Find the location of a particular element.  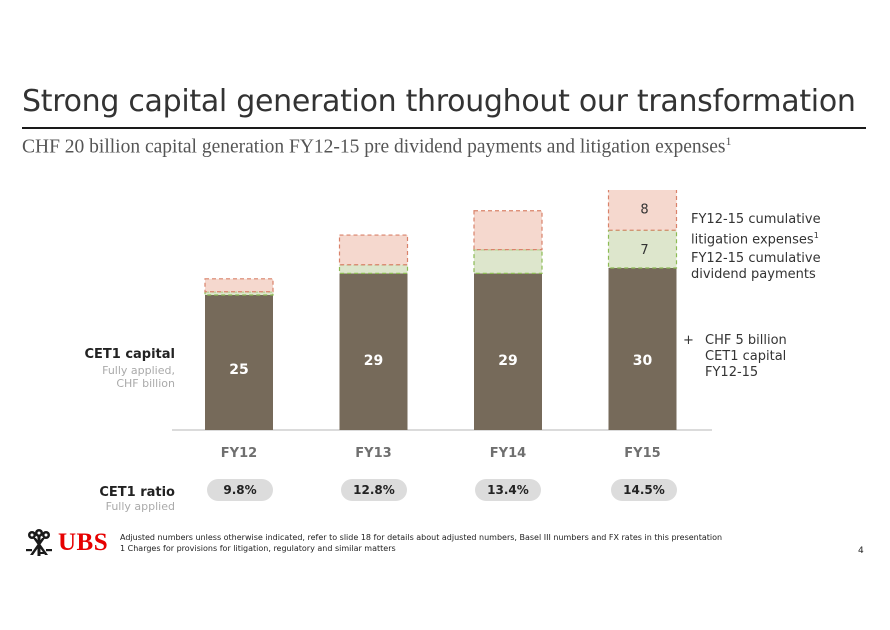

capital-note-line1: CHF 5 billion is located at coordinates (746, 340).